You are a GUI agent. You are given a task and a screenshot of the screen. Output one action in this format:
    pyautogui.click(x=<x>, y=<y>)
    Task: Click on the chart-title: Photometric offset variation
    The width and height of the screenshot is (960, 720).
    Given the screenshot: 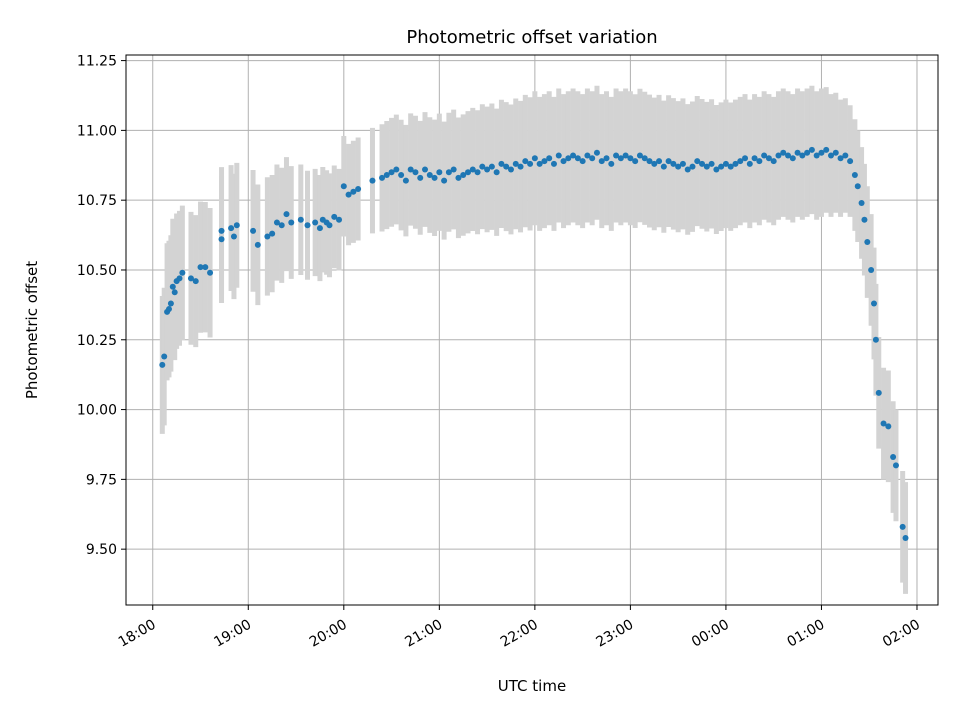 What is the action you would take?
    pyautogui.click(x=531, y=37)
    